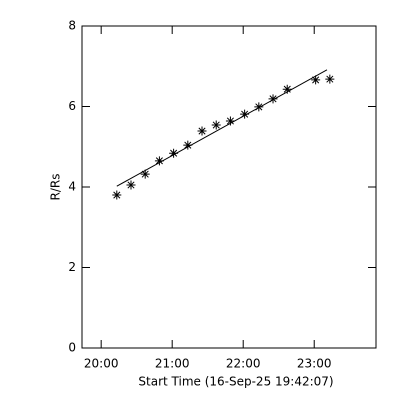 This screenshot has height=404, width=400. What do you see at coordinates (243, 364) in the screenshot?
I see `x-tick-label: 22:00` at bounding box center [243, 364].